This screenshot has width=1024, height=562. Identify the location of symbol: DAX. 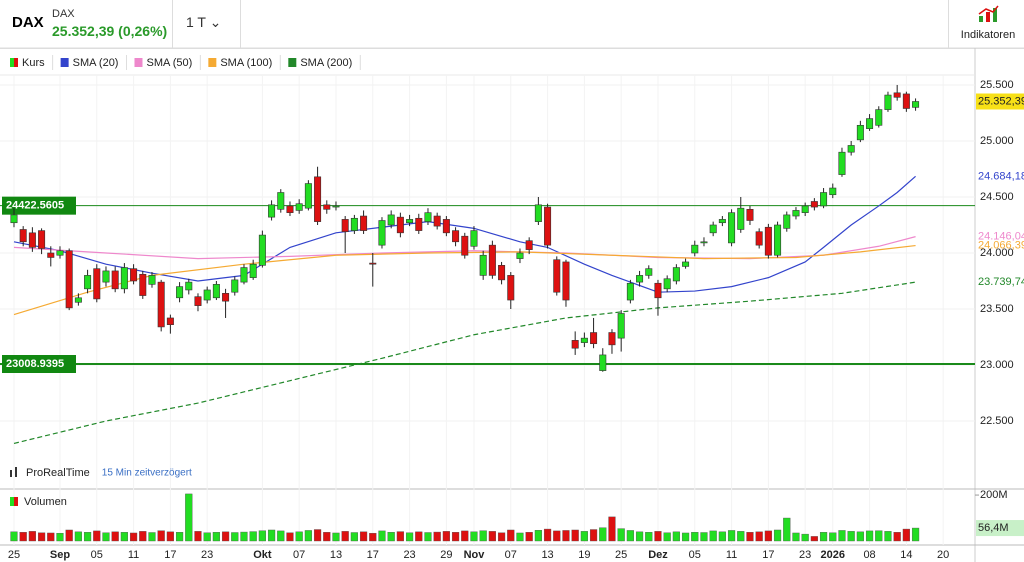
(28, 22).